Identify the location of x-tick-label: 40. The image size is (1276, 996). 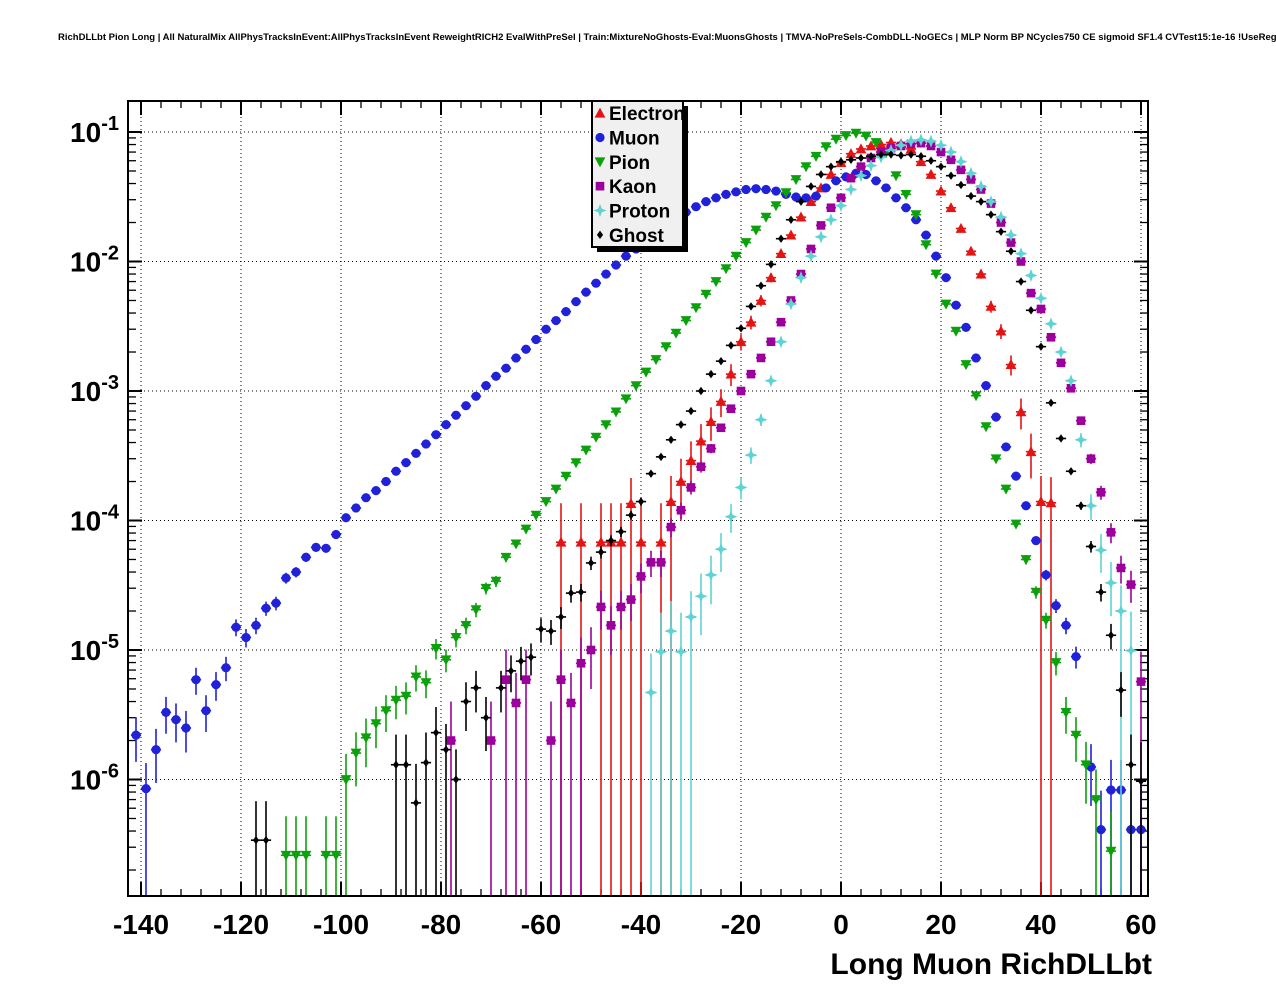
(1040, 924).